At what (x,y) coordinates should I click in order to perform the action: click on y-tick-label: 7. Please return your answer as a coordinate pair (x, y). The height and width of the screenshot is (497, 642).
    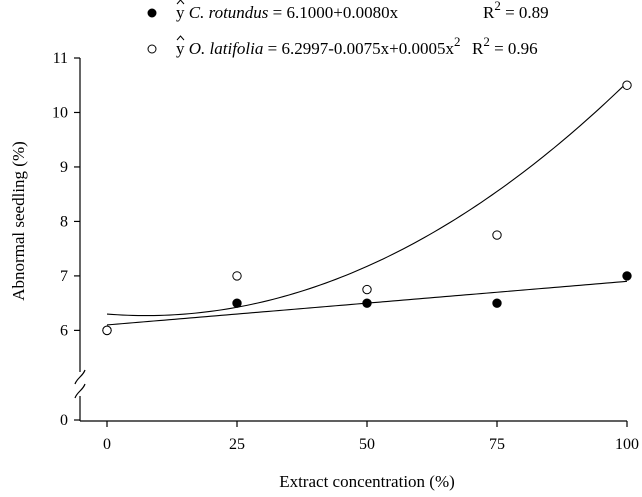
    Looking at the image, I should click on (64, 276).